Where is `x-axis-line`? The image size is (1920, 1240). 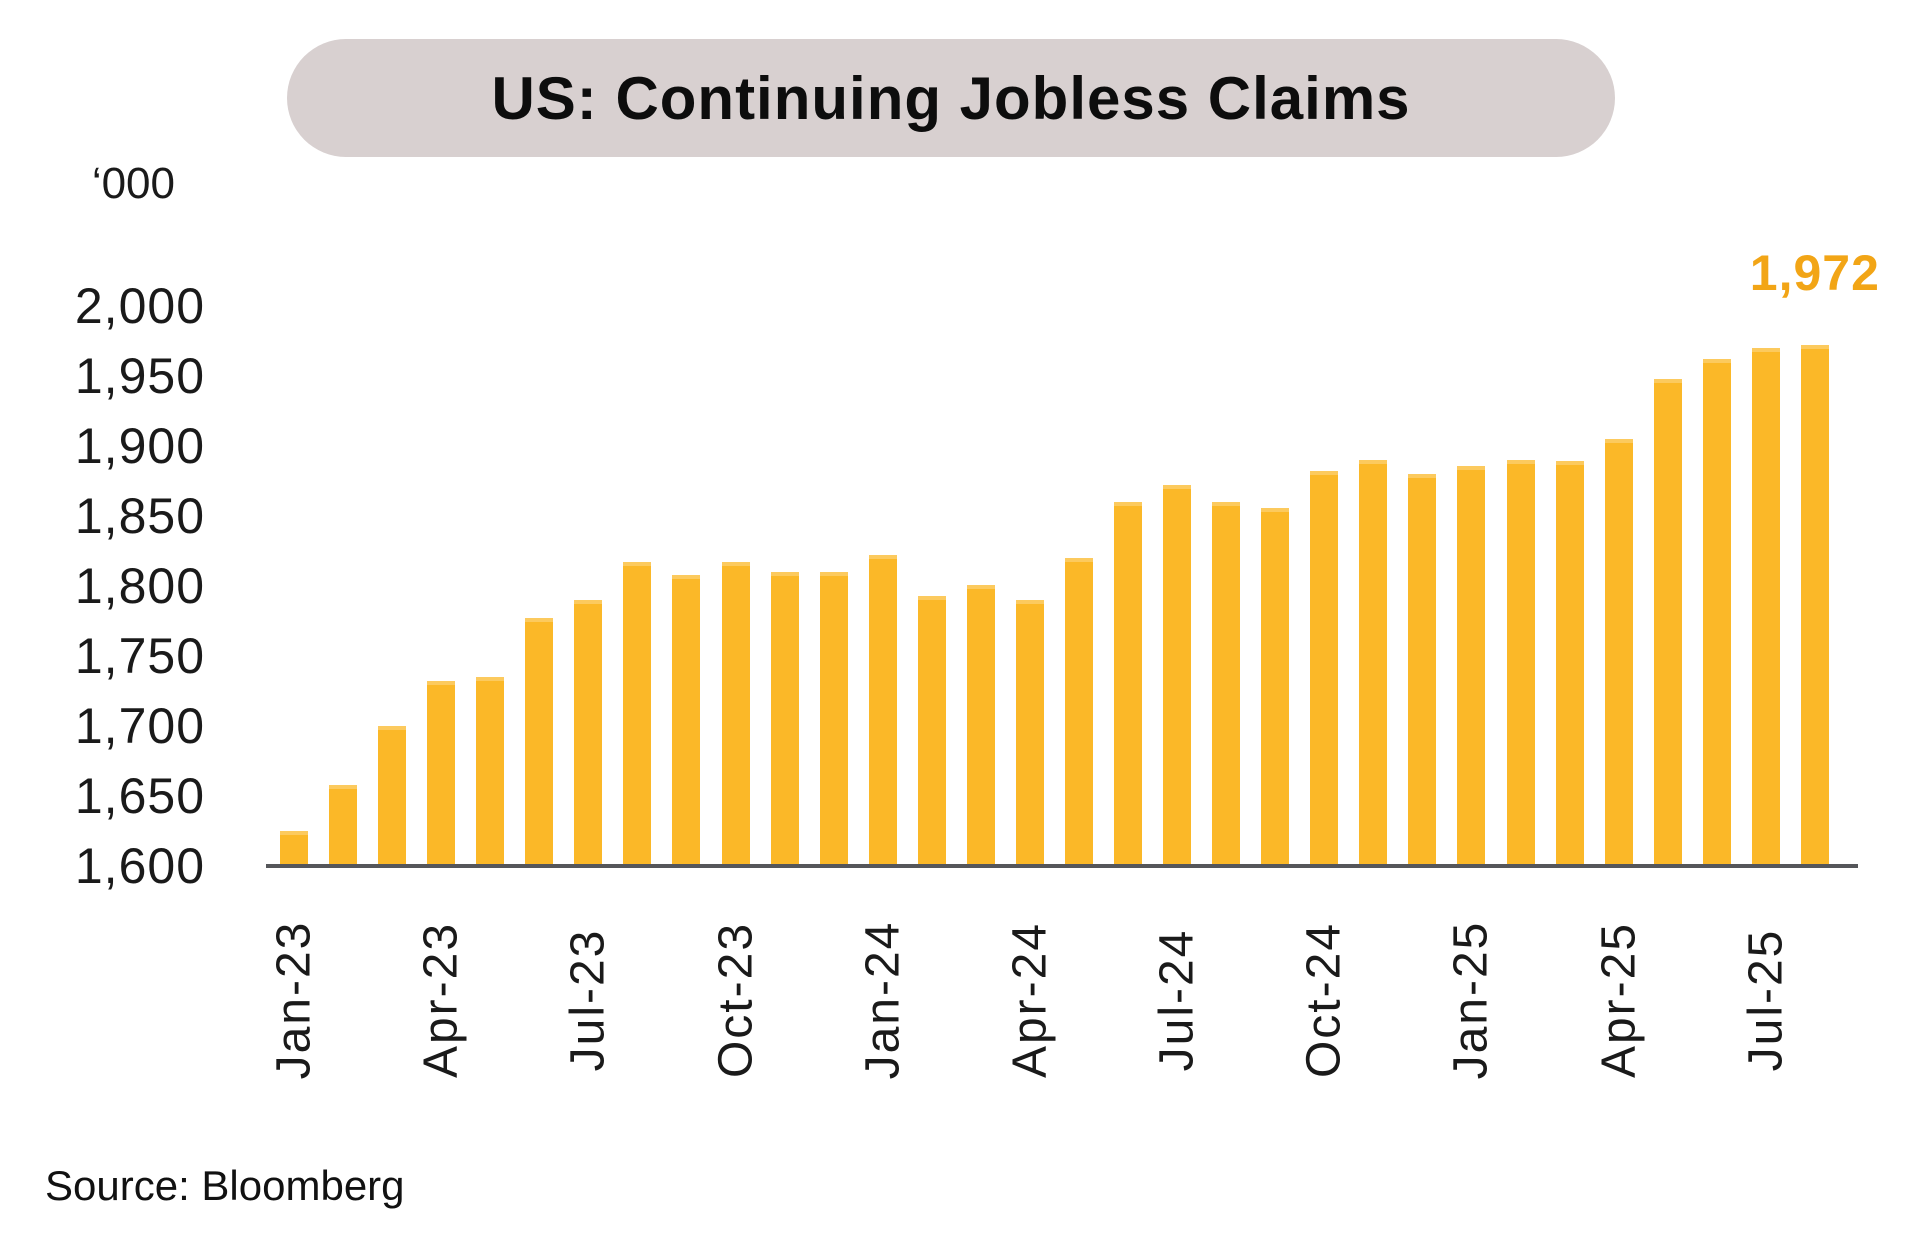
x-axis-line is located at coordinates (1062, 866).